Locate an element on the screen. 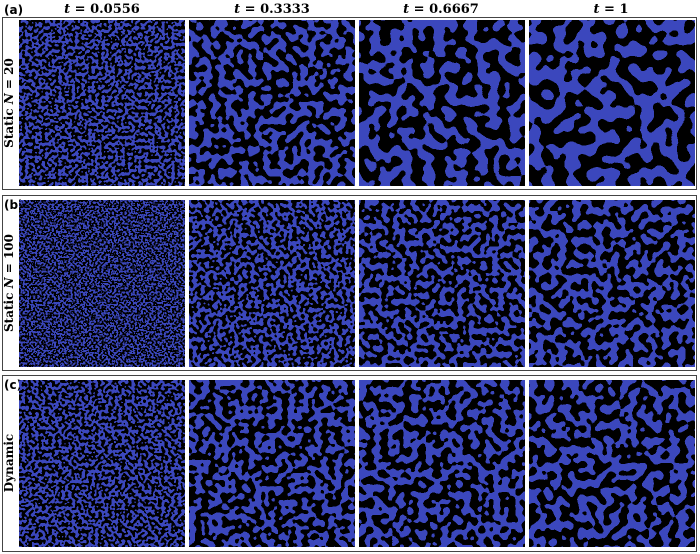 The width and height of the screenshot is (700, 554). pattern-panel-b4 is located at coordinates (612, 283).